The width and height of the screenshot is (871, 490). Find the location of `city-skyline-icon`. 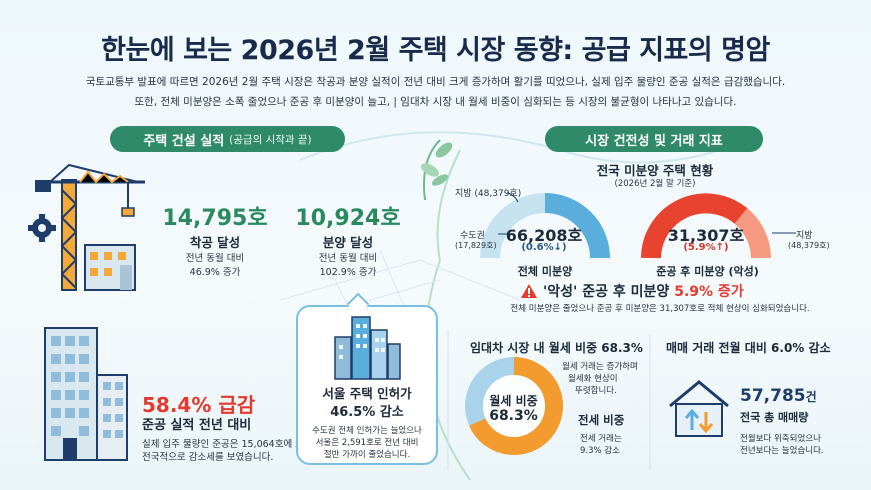

city-skyline-icon is located at coordinates (367, 348).